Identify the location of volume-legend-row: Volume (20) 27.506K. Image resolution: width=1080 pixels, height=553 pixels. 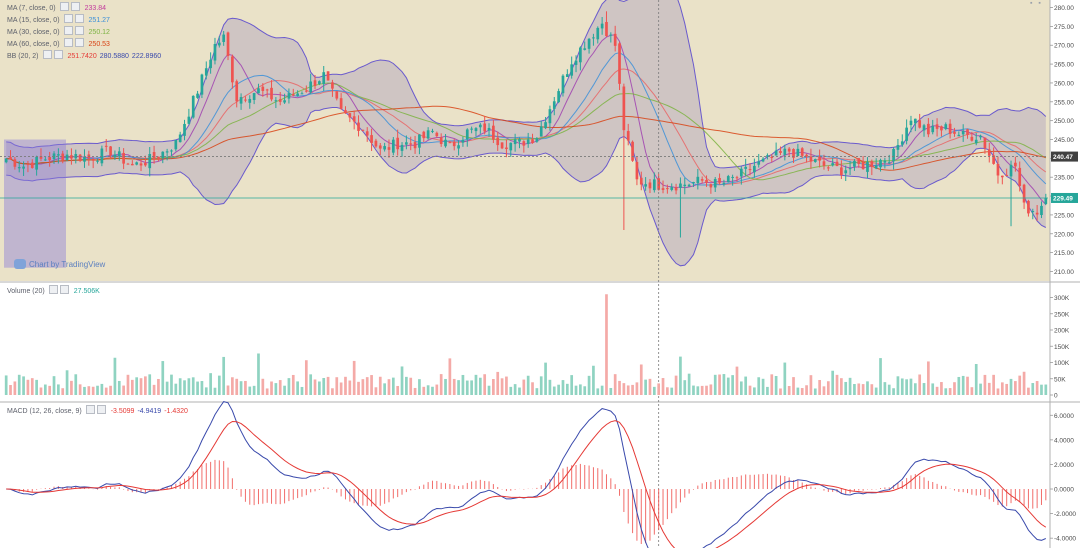
(53, 291).